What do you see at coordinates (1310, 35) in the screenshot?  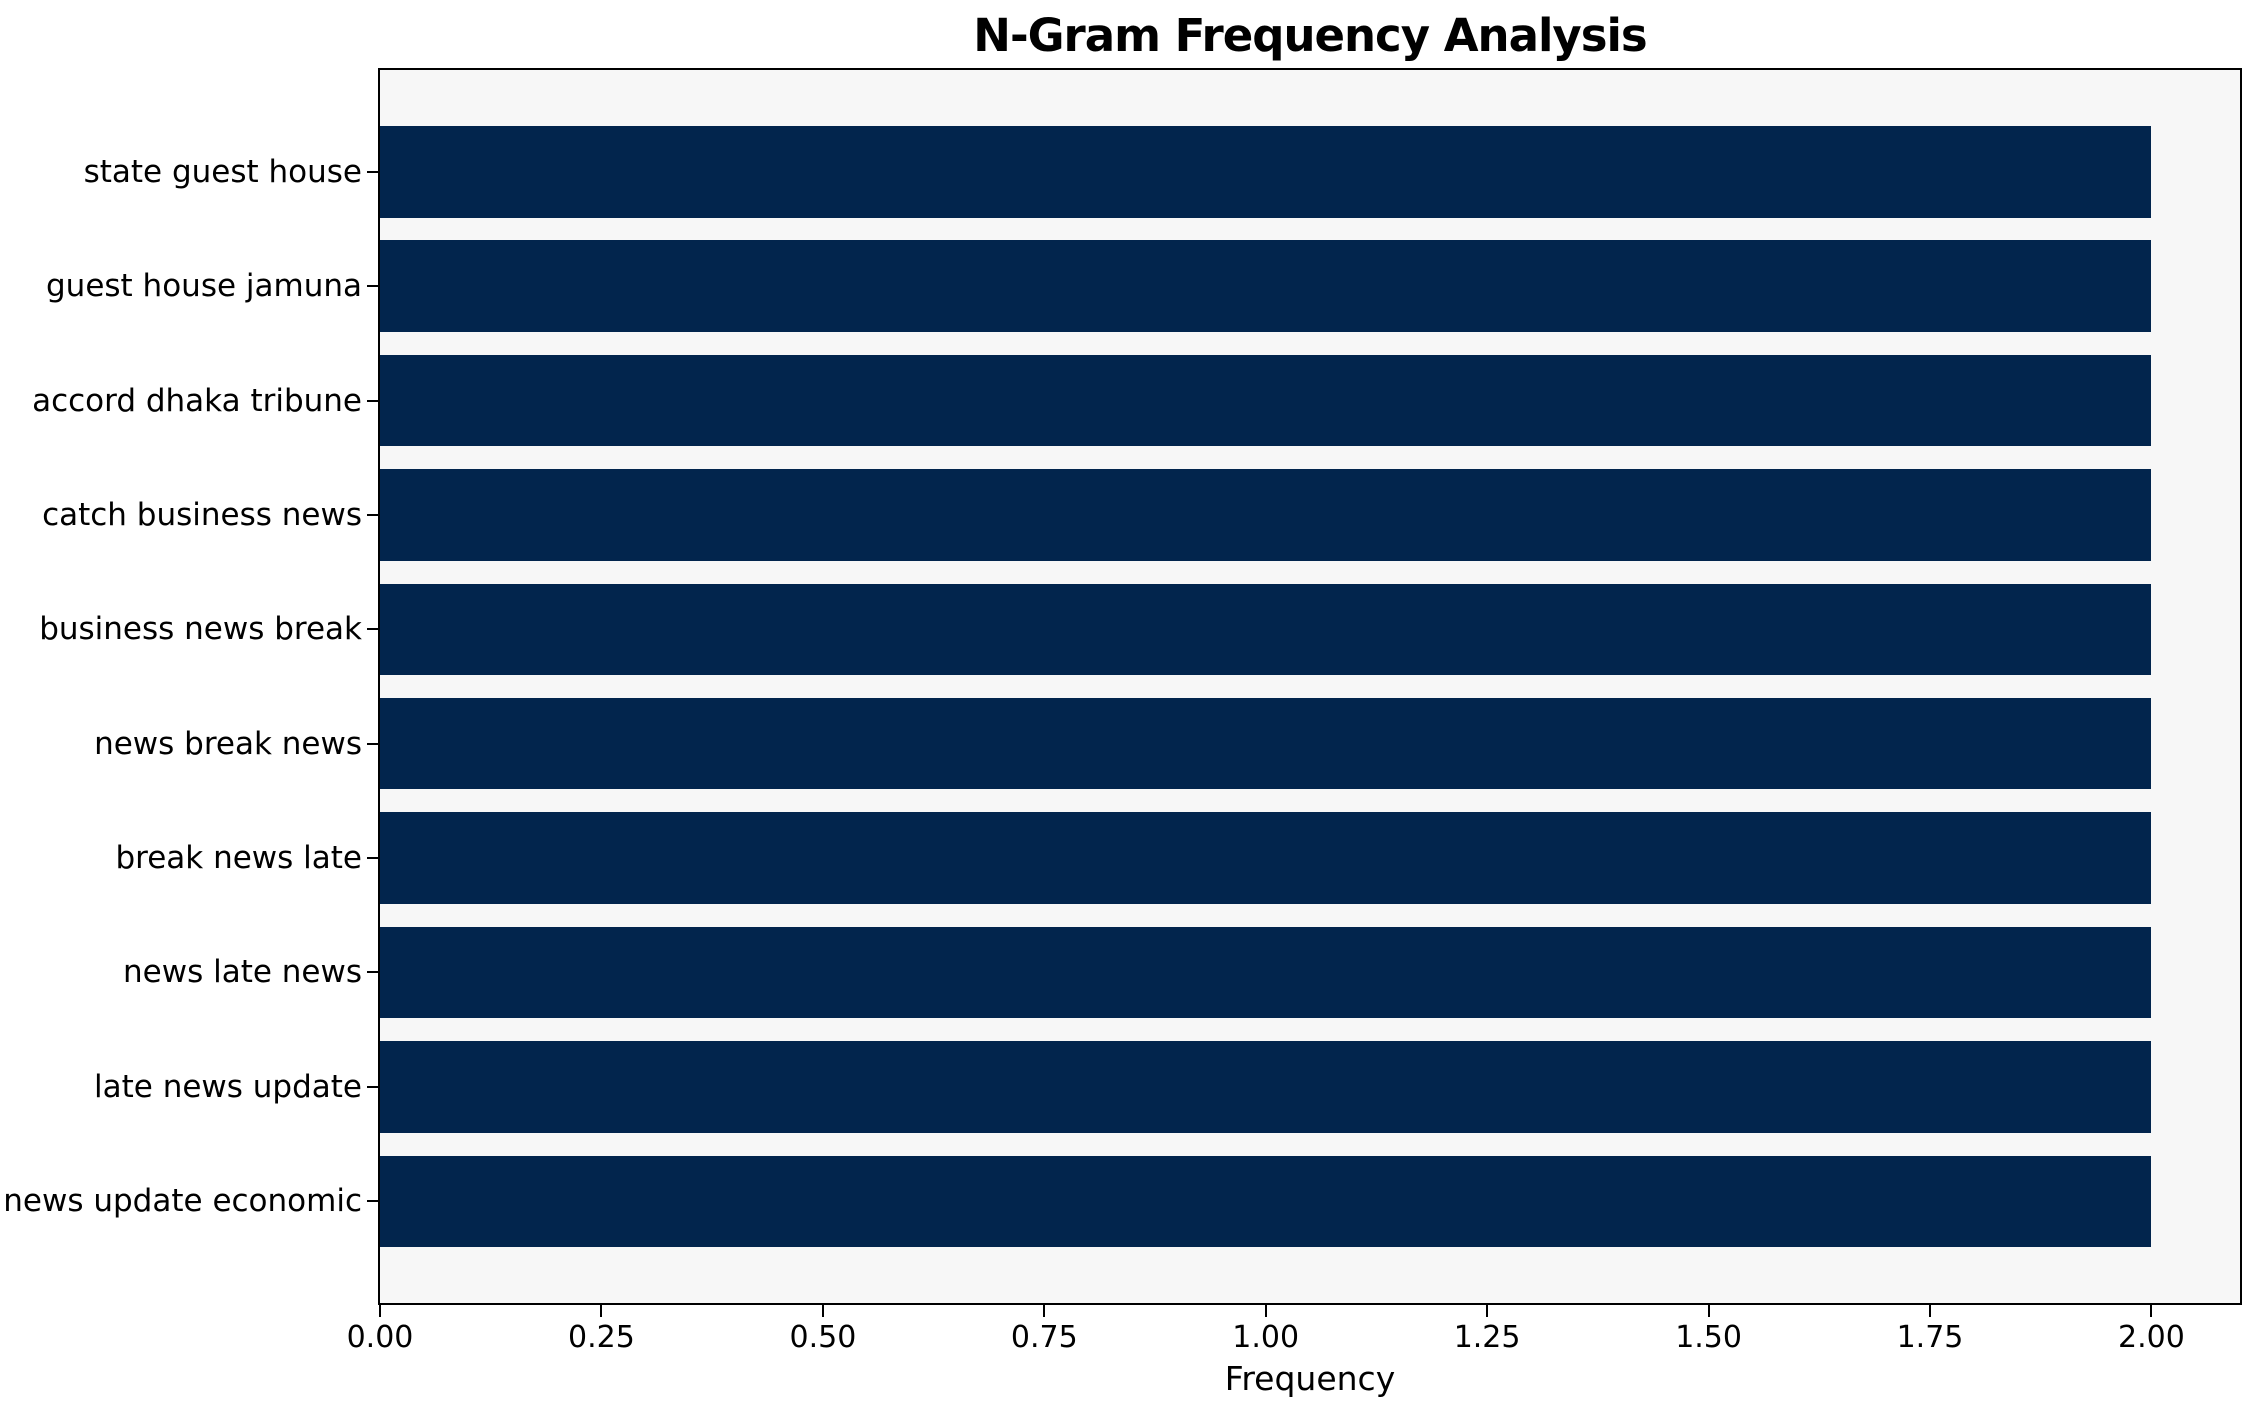 I see `chart-title: N-Gram Frequency Analysis` at bounding box center [1310, 35].